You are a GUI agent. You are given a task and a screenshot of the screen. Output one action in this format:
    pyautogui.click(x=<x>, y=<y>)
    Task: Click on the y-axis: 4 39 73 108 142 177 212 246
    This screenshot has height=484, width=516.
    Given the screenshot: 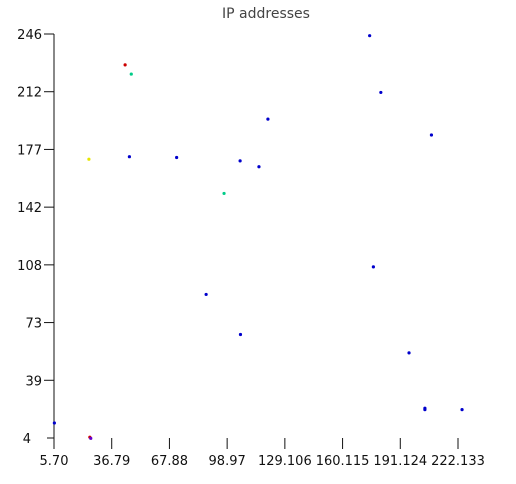 What is the action you would take?
    pyautogui.click(x=35, y=237)
    